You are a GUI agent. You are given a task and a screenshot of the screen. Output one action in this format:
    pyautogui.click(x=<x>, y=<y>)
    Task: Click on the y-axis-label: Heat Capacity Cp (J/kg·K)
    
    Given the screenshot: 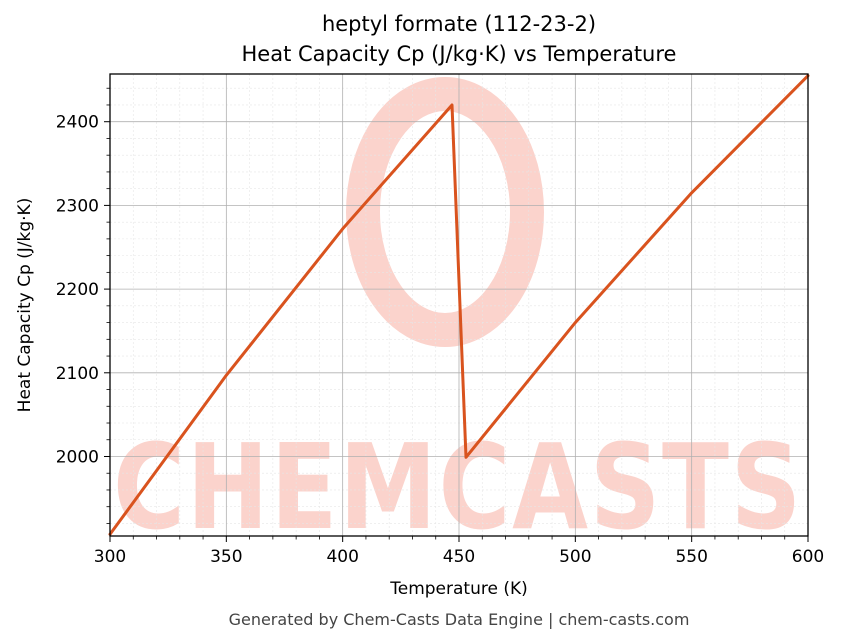 What is the action you would take?
    pyautogui.click(x=25, y=305)
    